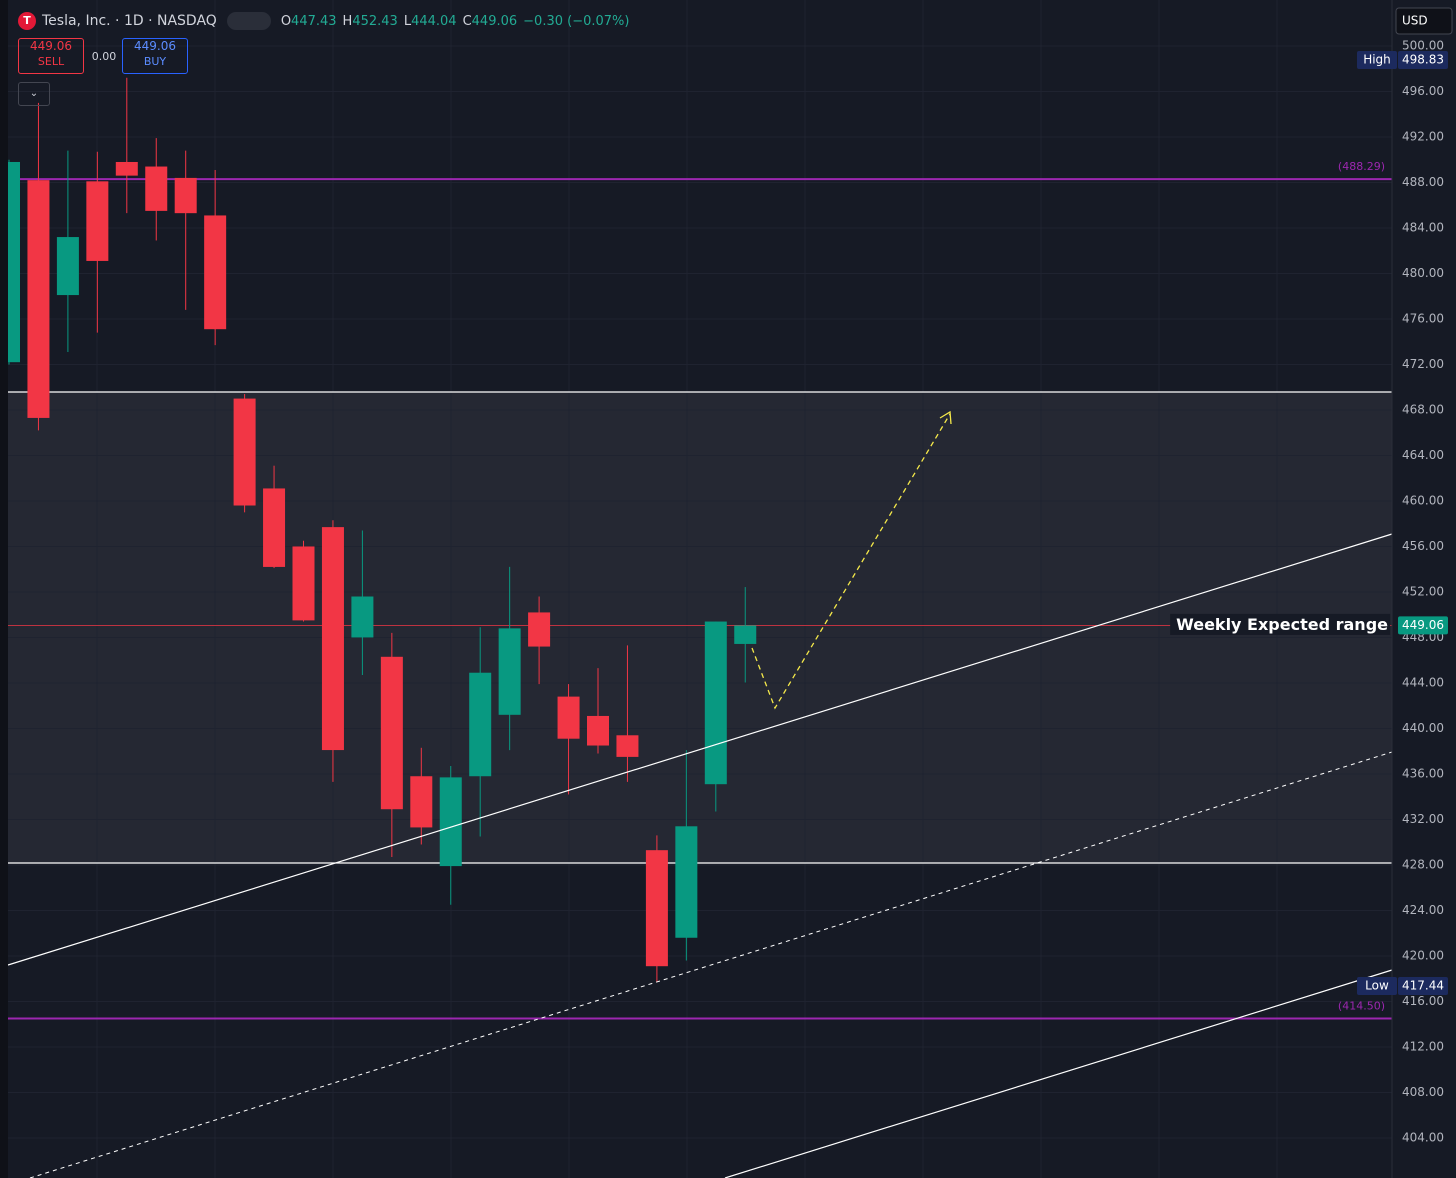  I want to click on ohlc-letter: H, so click(347, 21).